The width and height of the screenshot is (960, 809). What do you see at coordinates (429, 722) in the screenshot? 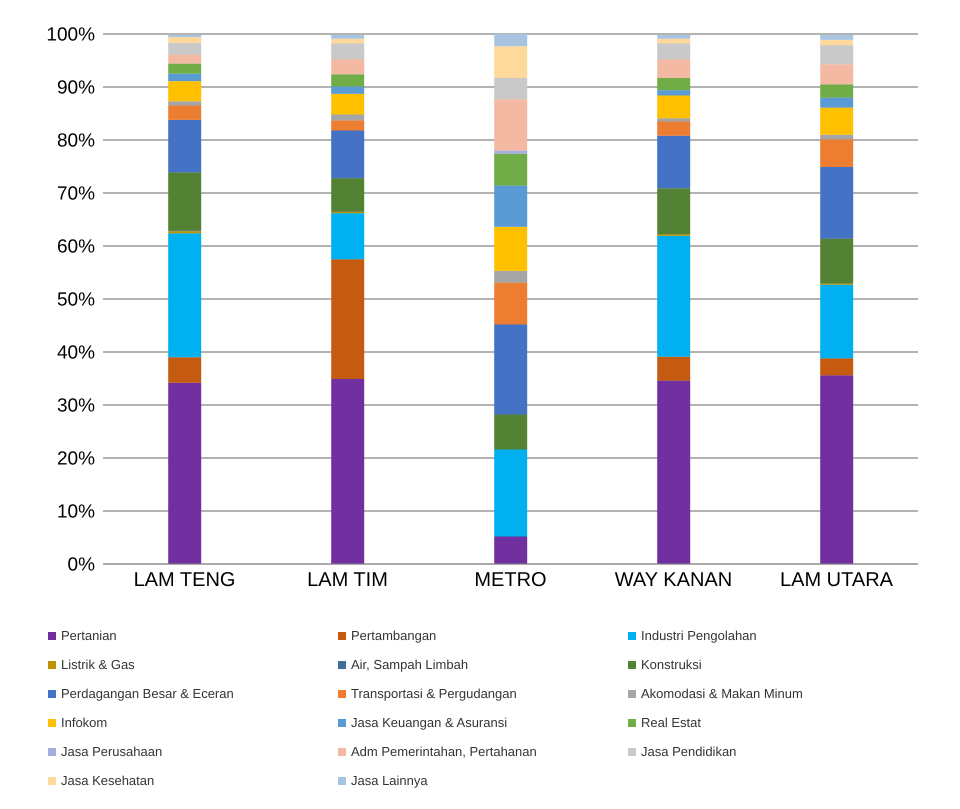
I see `legend-label: Jasa Keuangan & Asuransi` at bounding box center [429, 722].